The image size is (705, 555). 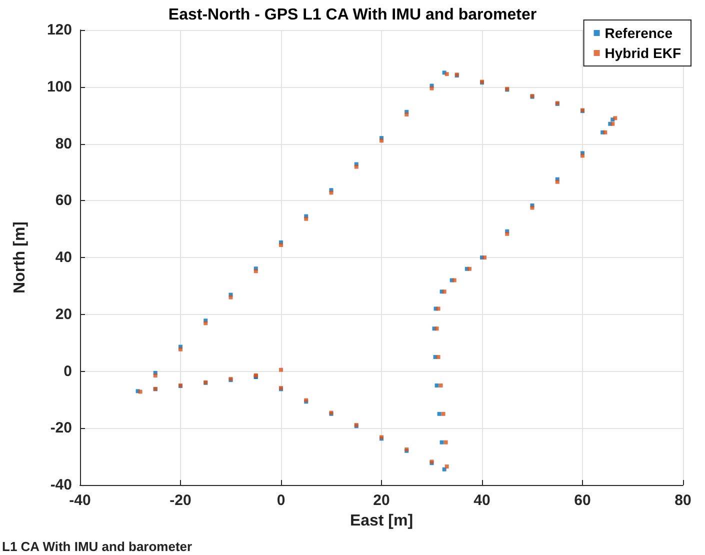 I want to click on y-tick-label: 20, so click(x=63, y=314).